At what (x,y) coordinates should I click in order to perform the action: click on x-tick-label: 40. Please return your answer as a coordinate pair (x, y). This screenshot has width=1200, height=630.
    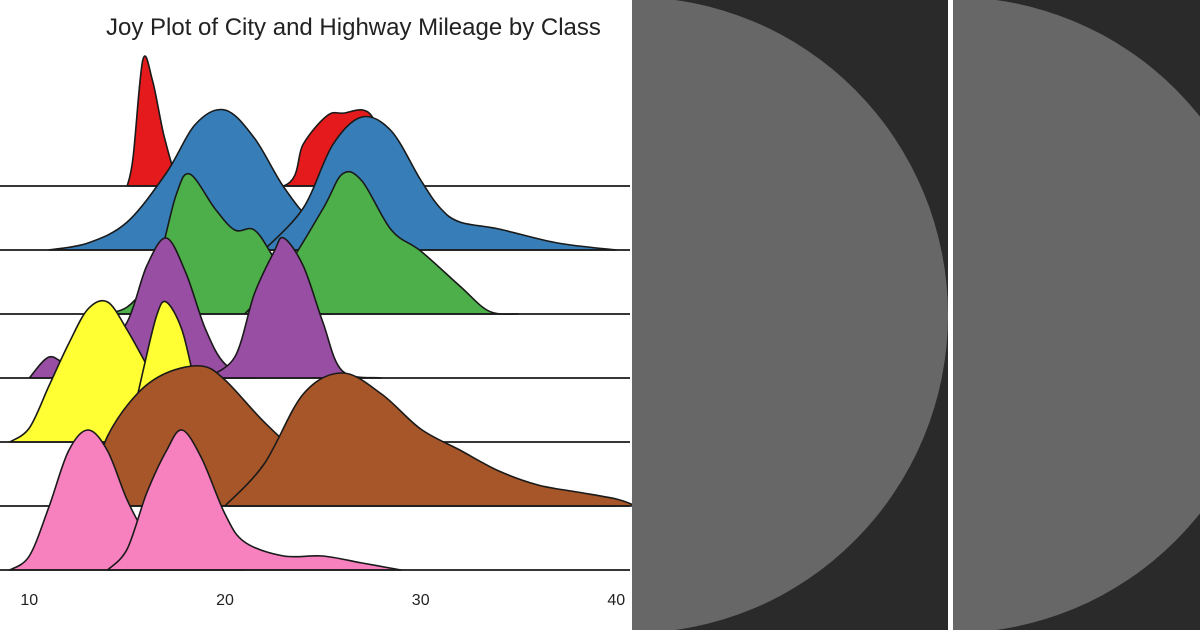
    Looking at the image, I should click on (616, 600).